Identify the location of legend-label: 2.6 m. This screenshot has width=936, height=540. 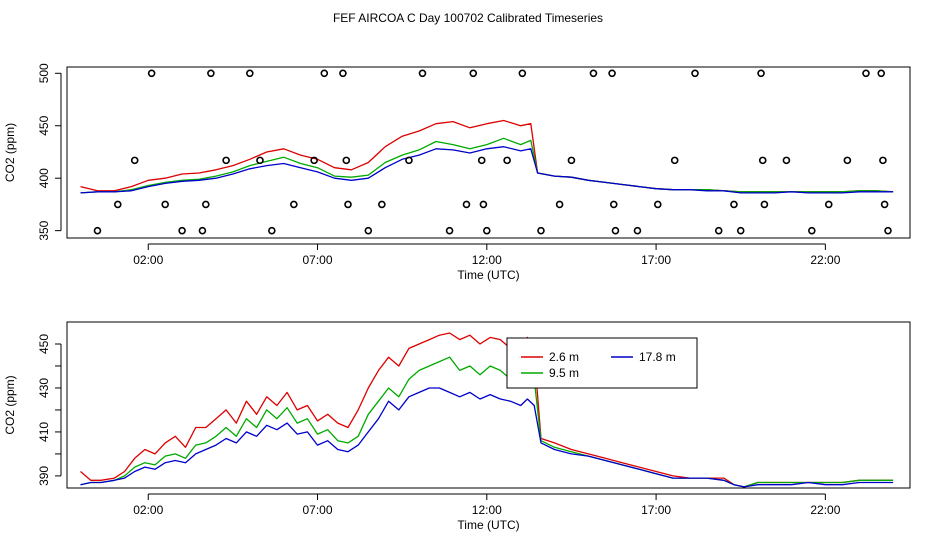
(564, 357).